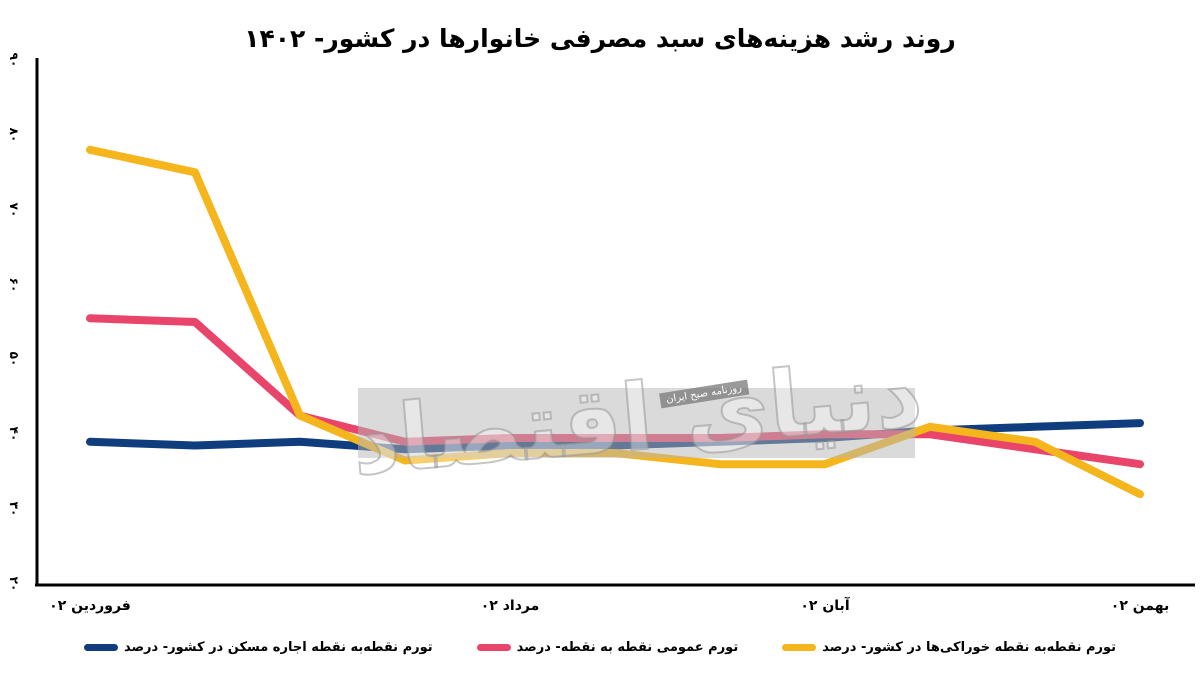  Describe the element at coordinates (14, 434) in the screenshot. I see `y-tick-label: ۴۰` at that location.